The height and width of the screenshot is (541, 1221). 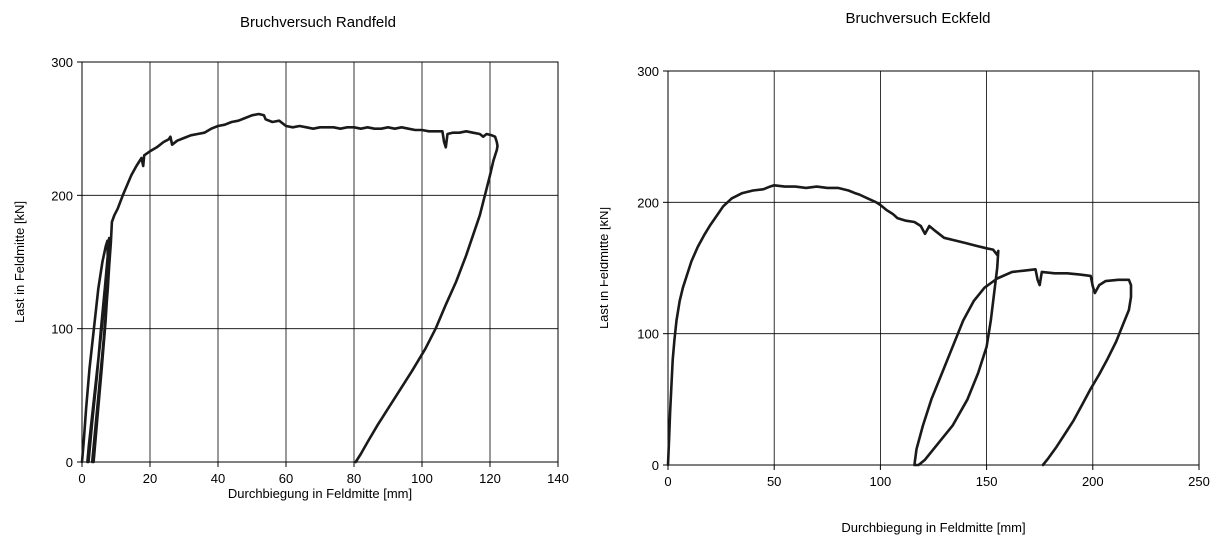 I want to click on x-tick-label: 20, so click(x=150, y=478).